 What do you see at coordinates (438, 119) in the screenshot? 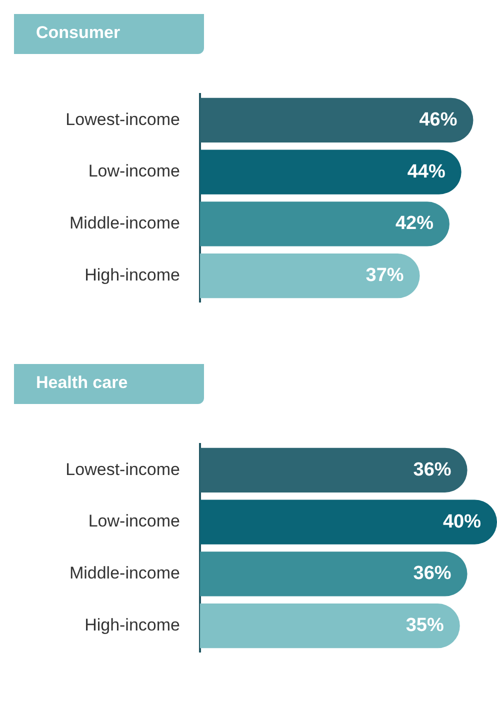
I see `data-label: 46%` at bounding box center [438, 119].